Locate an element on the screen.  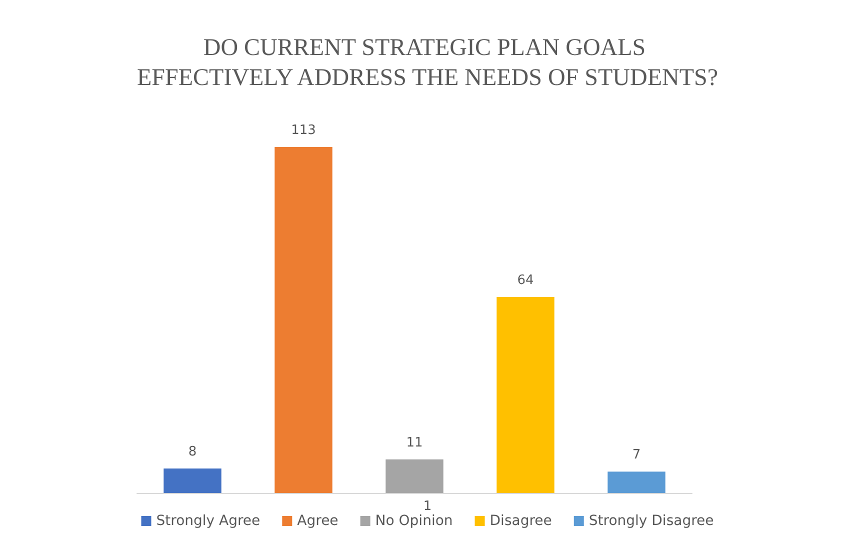
data-label: 64 is located at coordinates (525, 280).